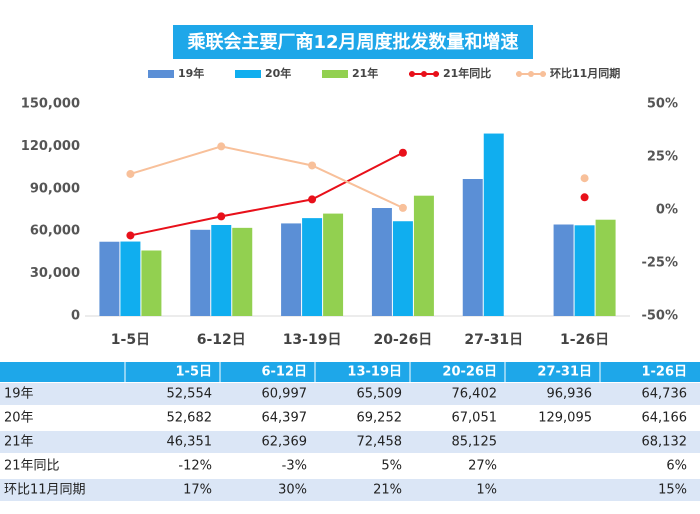  Describe the element at coordinates (285, 442) in the screenshot. I see `table-cell: 62,369` at that location.